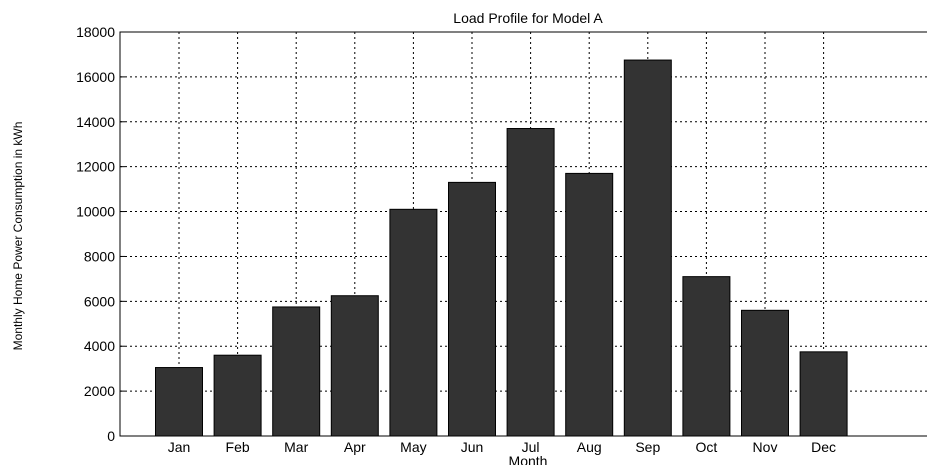 Image resolution: width=927 pixels, height=465 pixels. What do you see at coordinates (99, 346) in the screenshot?
I see `y-tick-label: 4000` at bounding box center [99, 346].